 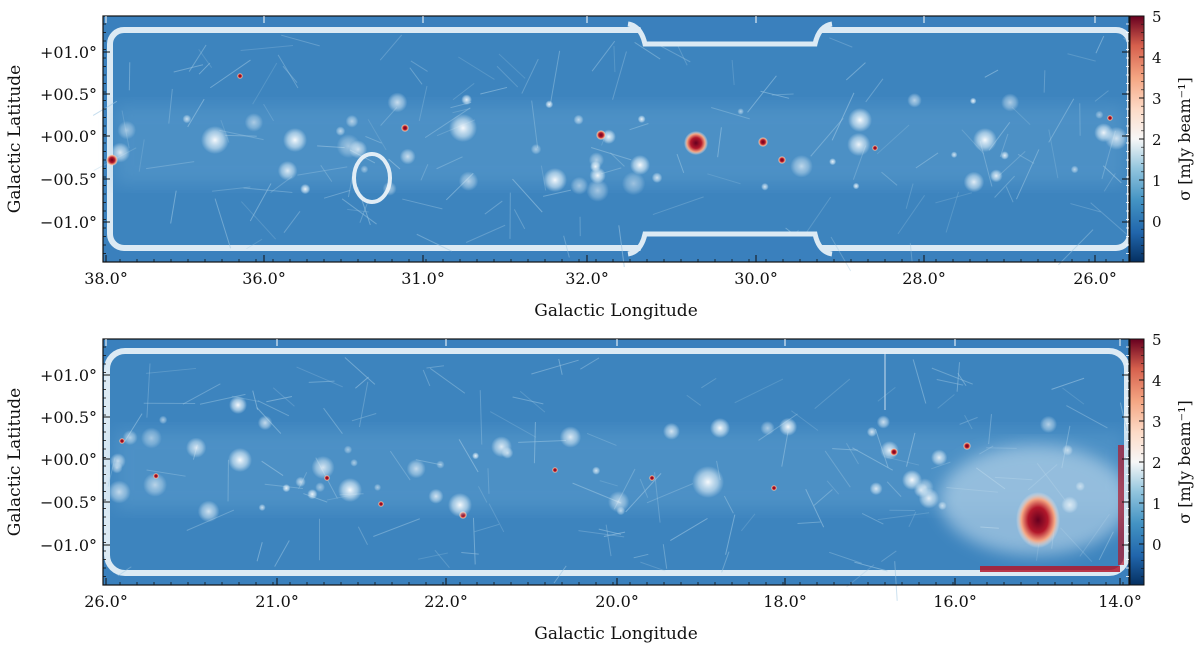 I want to click on bottom-bright-source-main, so click(x=1038, y=520).